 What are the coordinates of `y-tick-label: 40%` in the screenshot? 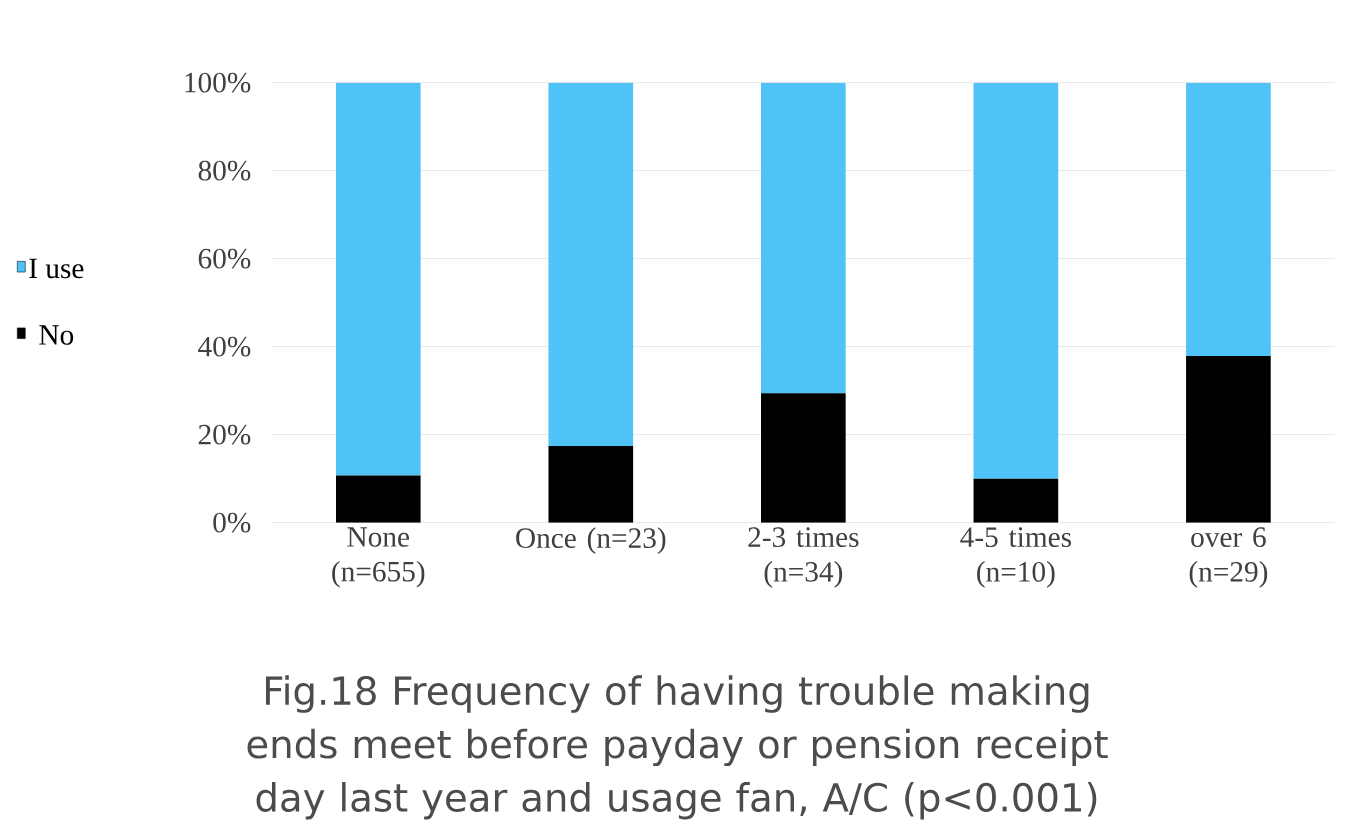 It's located at (224, 346).